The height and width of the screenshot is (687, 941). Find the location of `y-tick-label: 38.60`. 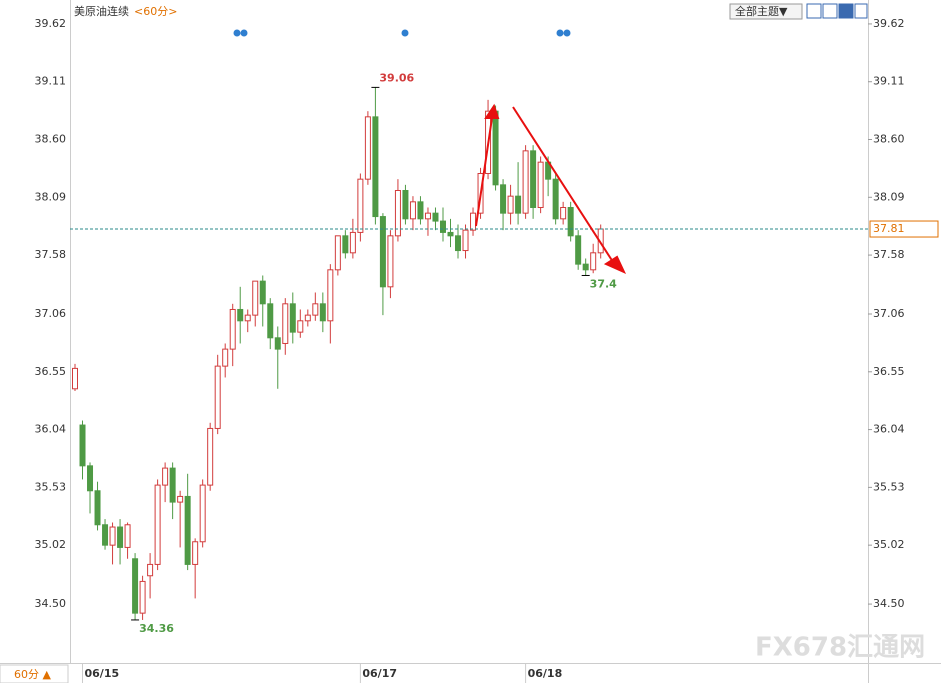

y-tick-label: 38.60 is located at coordinates (51, 139).